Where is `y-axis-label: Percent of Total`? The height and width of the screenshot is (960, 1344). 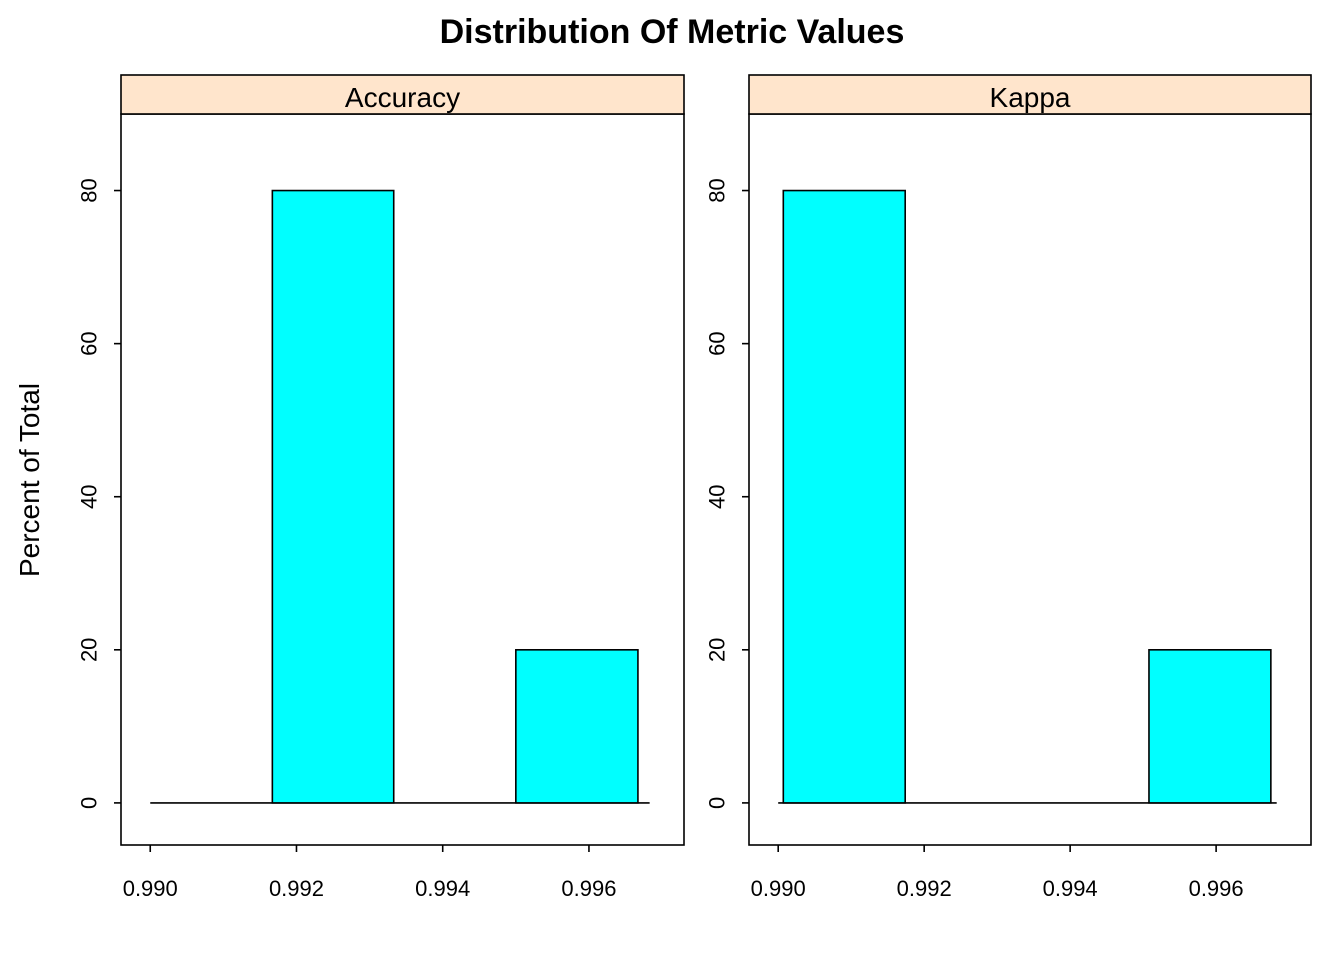
y-axis-label: Percent of Total is located at coordinates (29, 480).